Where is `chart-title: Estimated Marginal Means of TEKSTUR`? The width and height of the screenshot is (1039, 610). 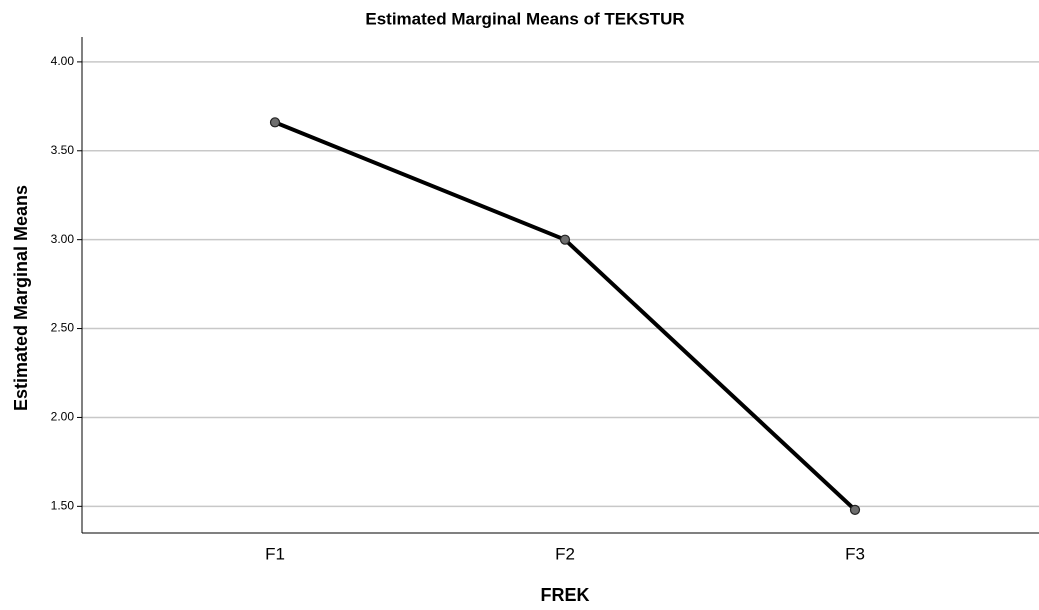
chart-title: Estimated Marginal Means of TEKSTUR is located at coordinates (524, 18).